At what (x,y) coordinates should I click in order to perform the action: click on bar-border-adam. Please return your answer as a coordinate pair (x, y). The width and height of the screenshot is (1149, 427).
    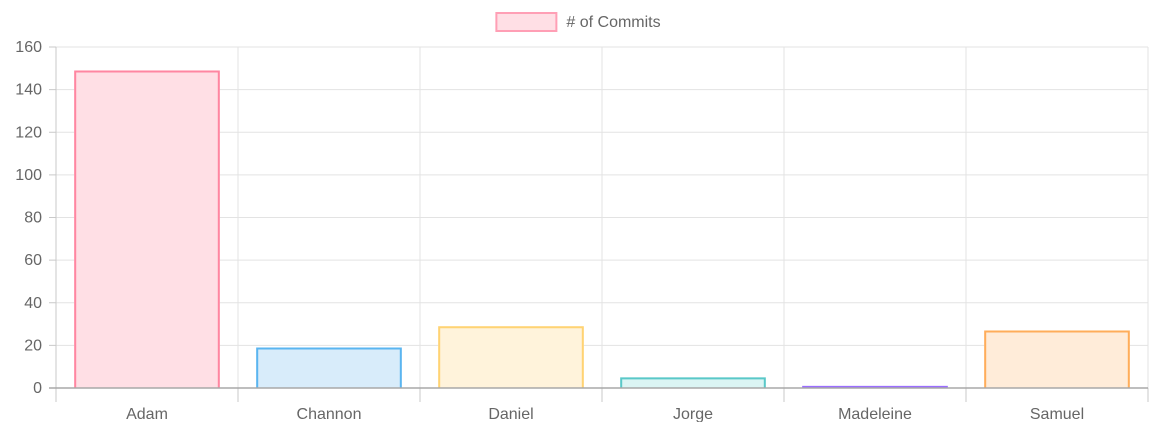
    Looking at the image, I should click on (147, 229).